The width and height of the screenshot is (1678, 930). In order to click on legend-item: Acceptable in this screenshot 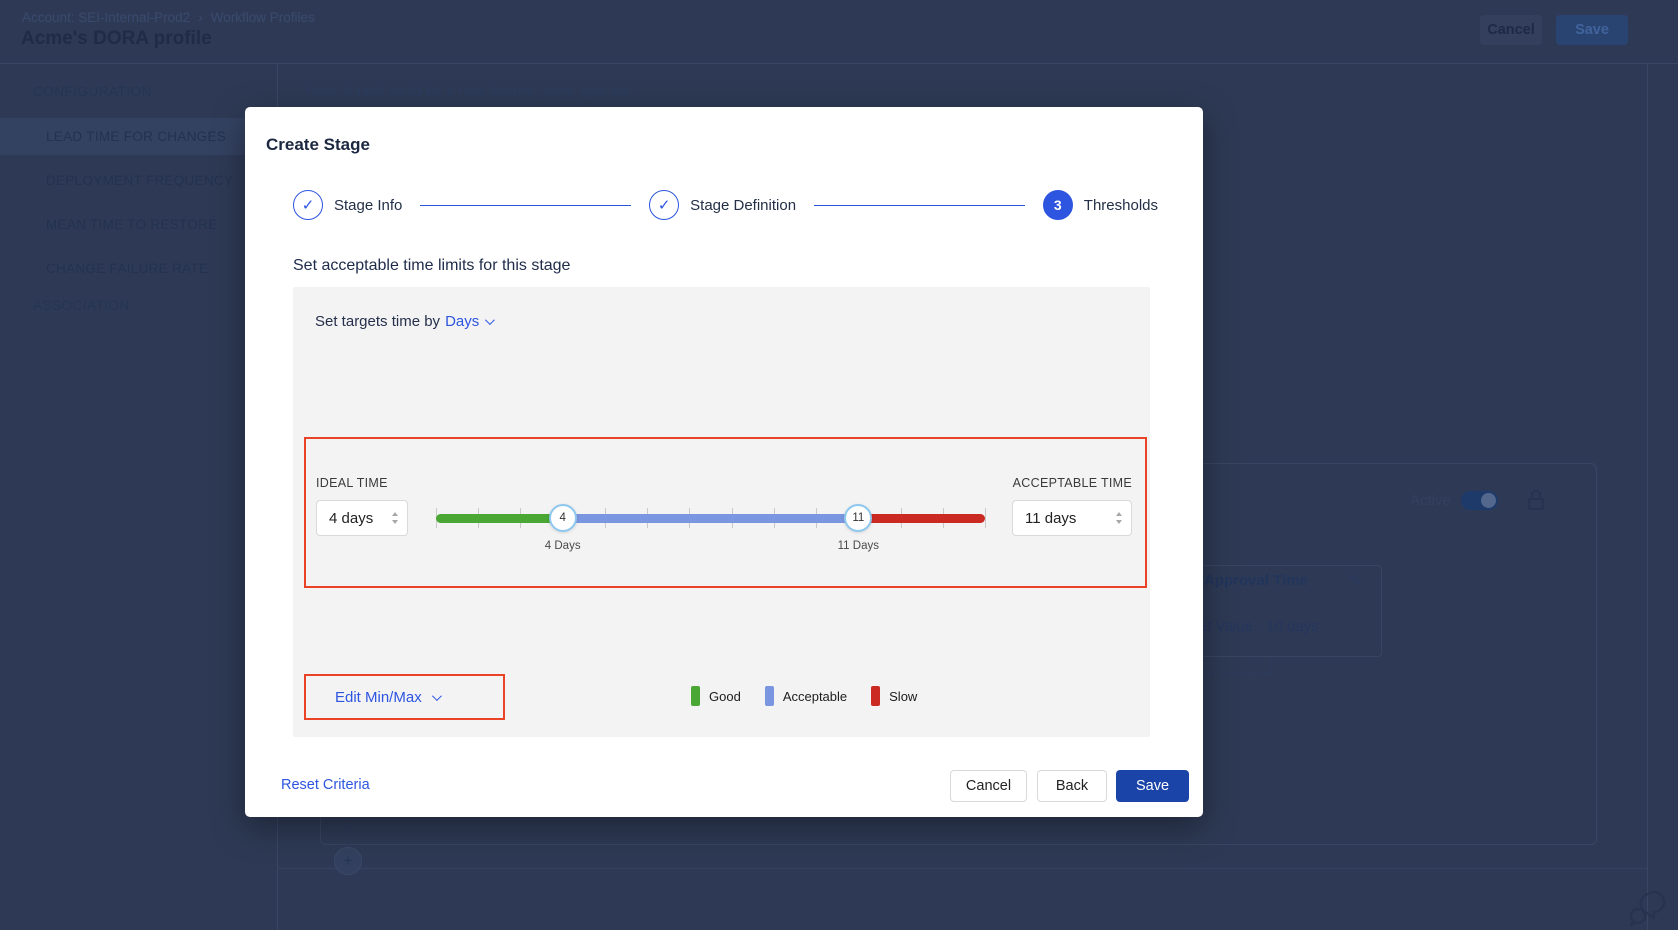, I will do `click(806, 696)`.